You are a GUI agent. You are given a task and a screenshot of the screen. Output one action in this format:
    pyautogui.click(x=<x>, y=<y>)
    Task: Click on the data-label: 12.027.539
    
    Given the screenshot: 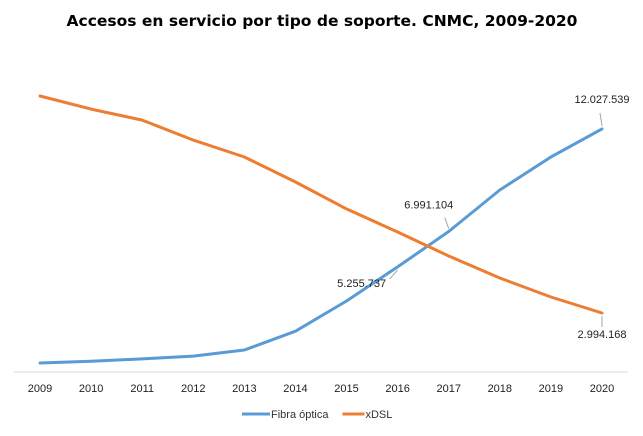 What is the action you would take?
    pyautogui.click(x=601, y=100)
    